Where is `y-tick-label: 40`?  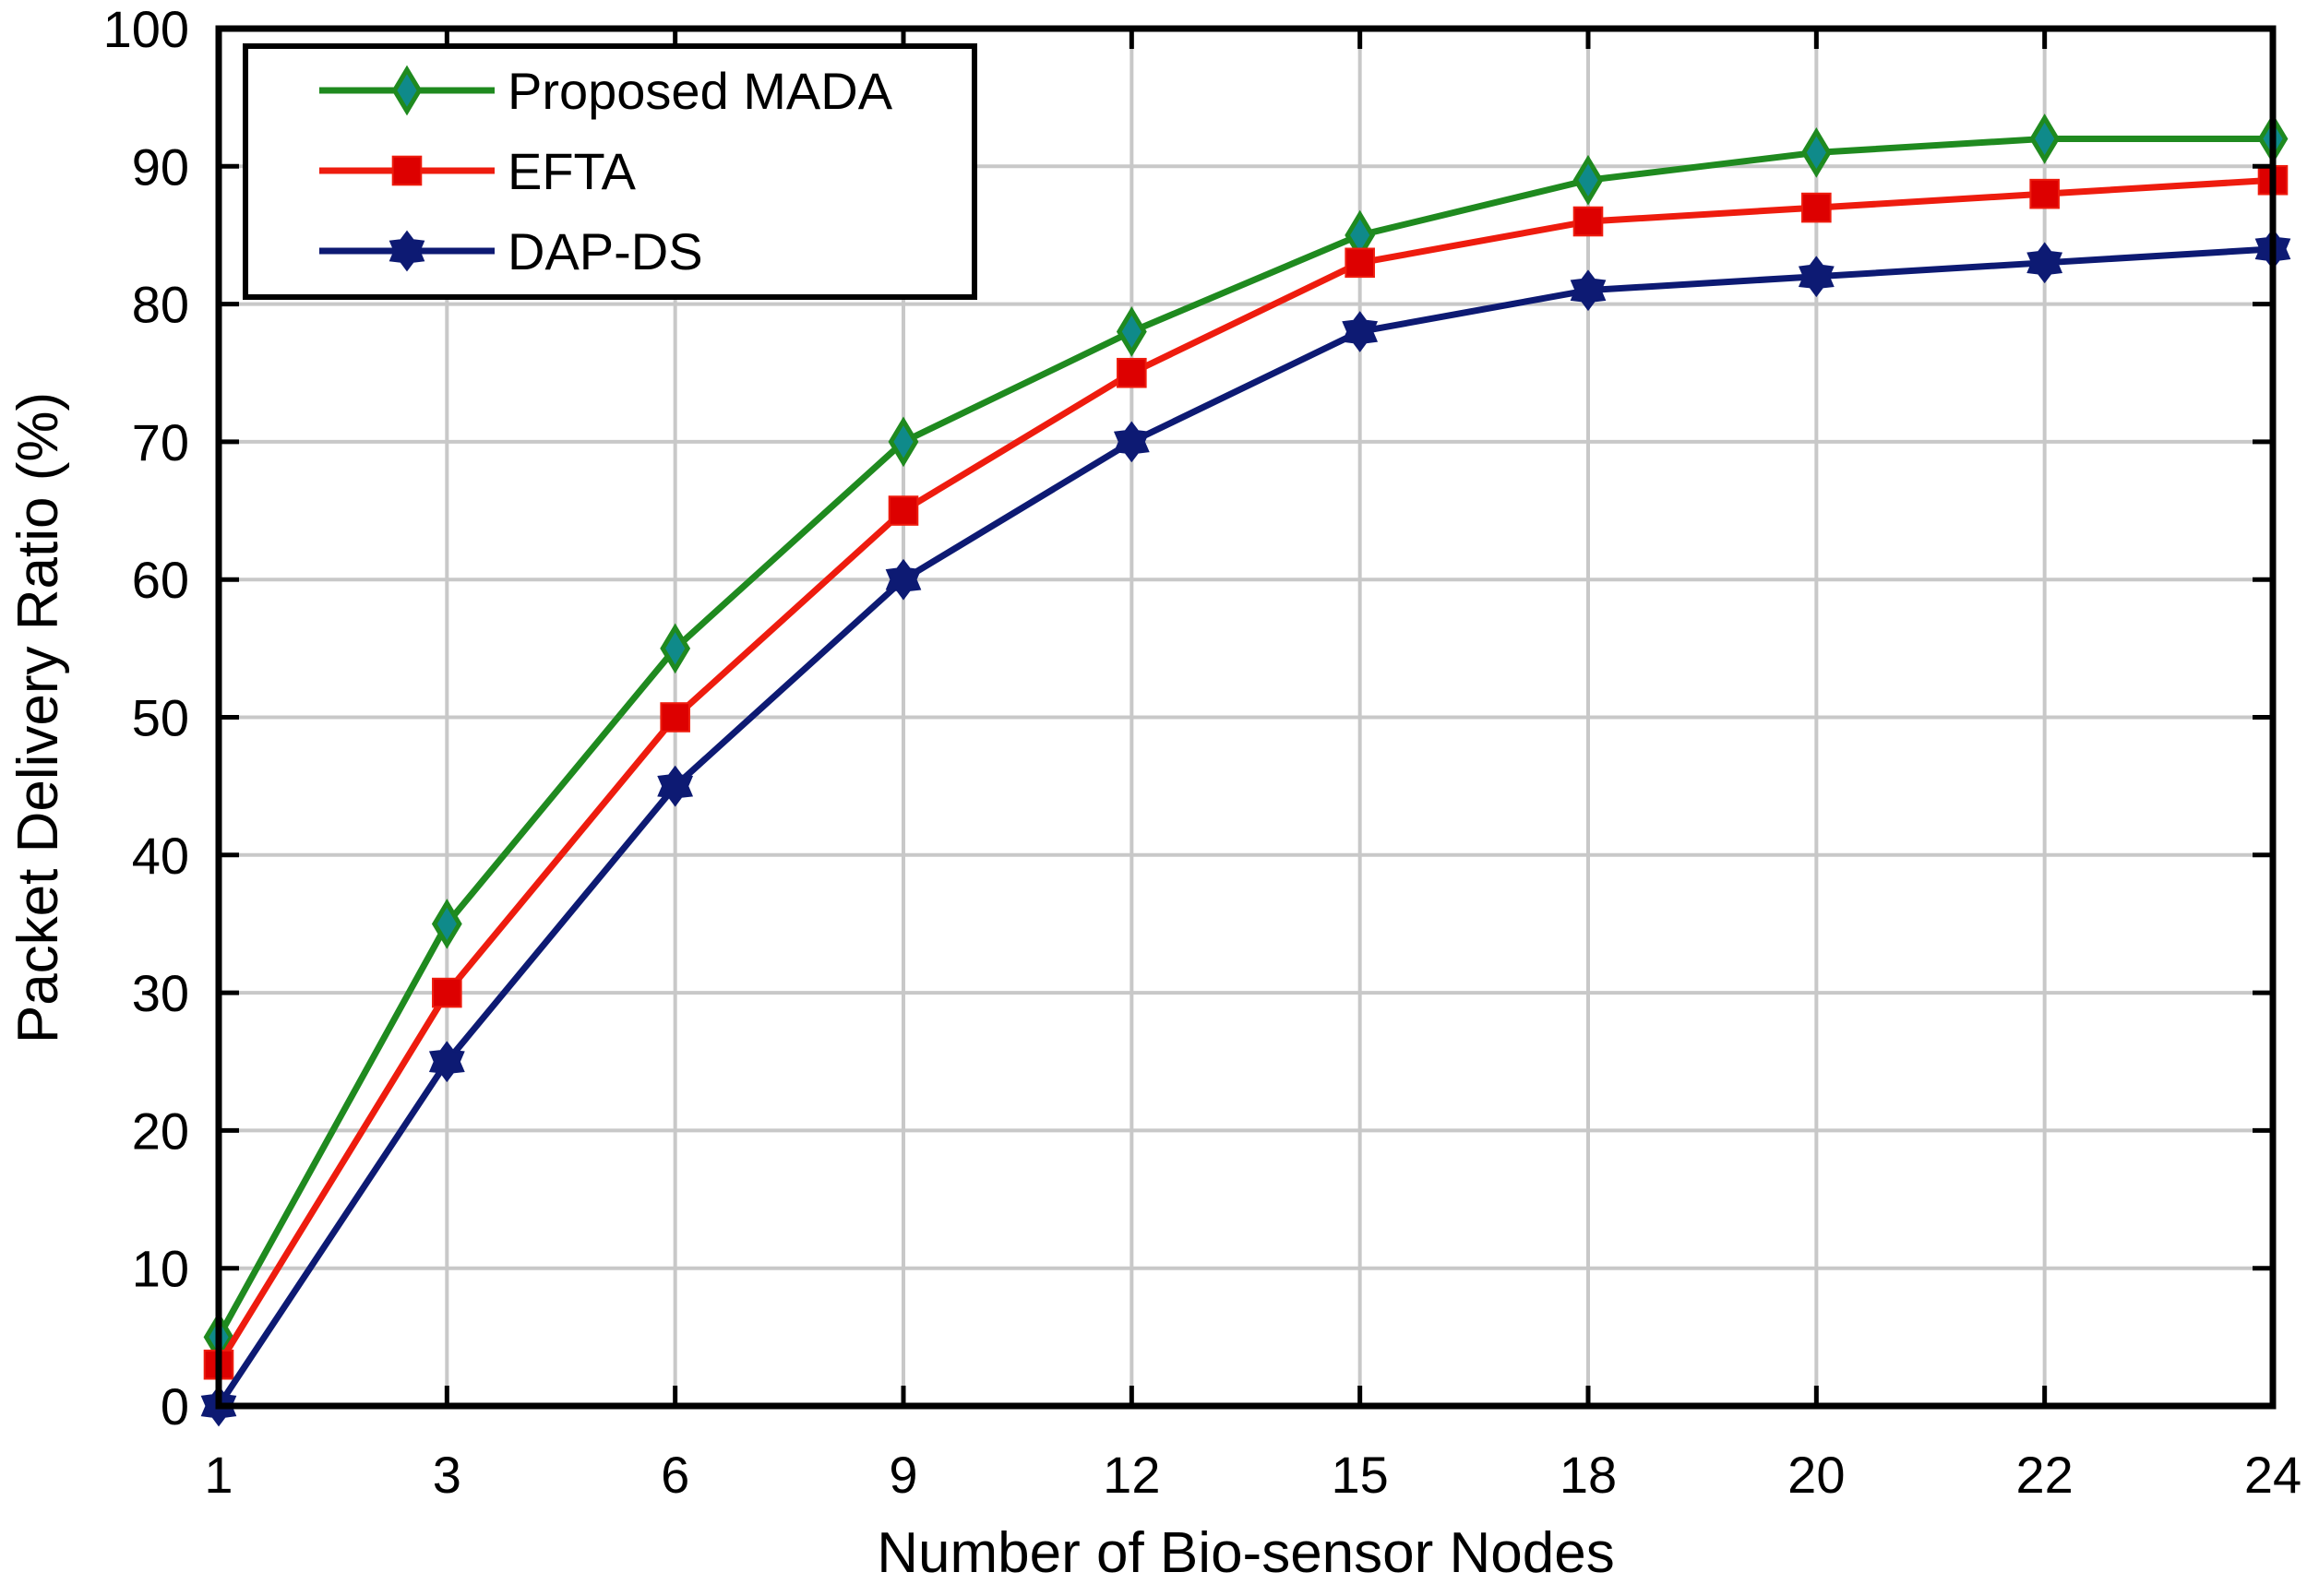 y-tick-label: 40 is located at coordinates (160, 856).